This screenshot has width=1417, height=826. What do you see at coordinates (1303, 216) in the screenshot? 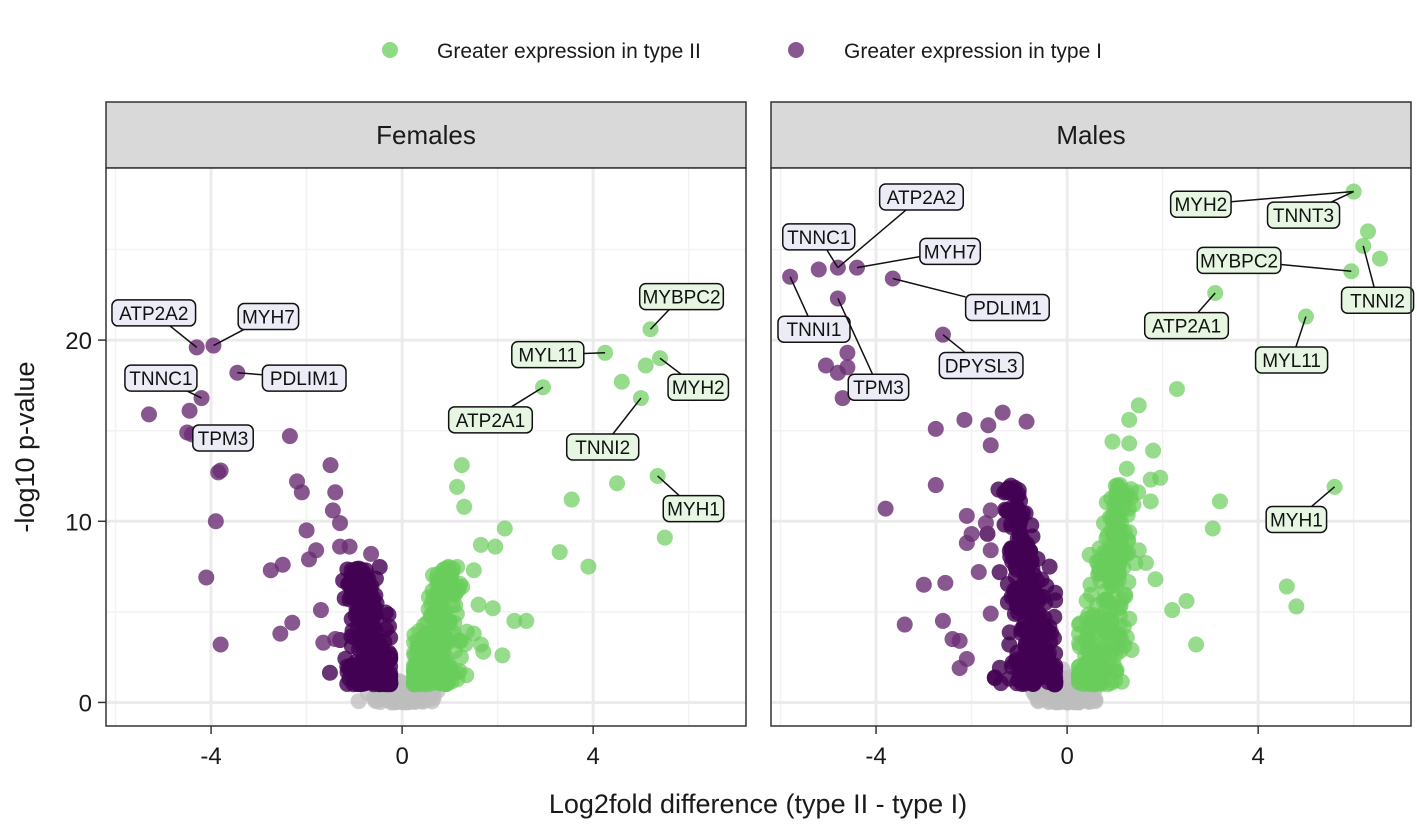
I see `gene-label: TNNT3` at bounding box center [1303, 216].